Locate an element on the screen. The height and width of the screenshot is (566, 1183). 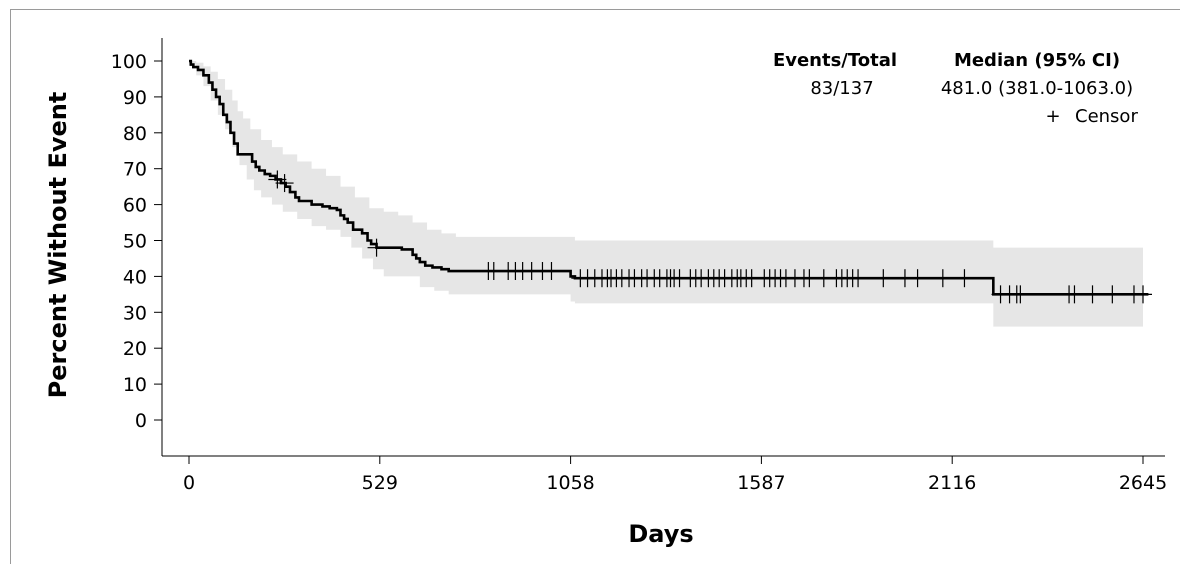
x-tick-label: 2116 is located at coordinates (952, 483).